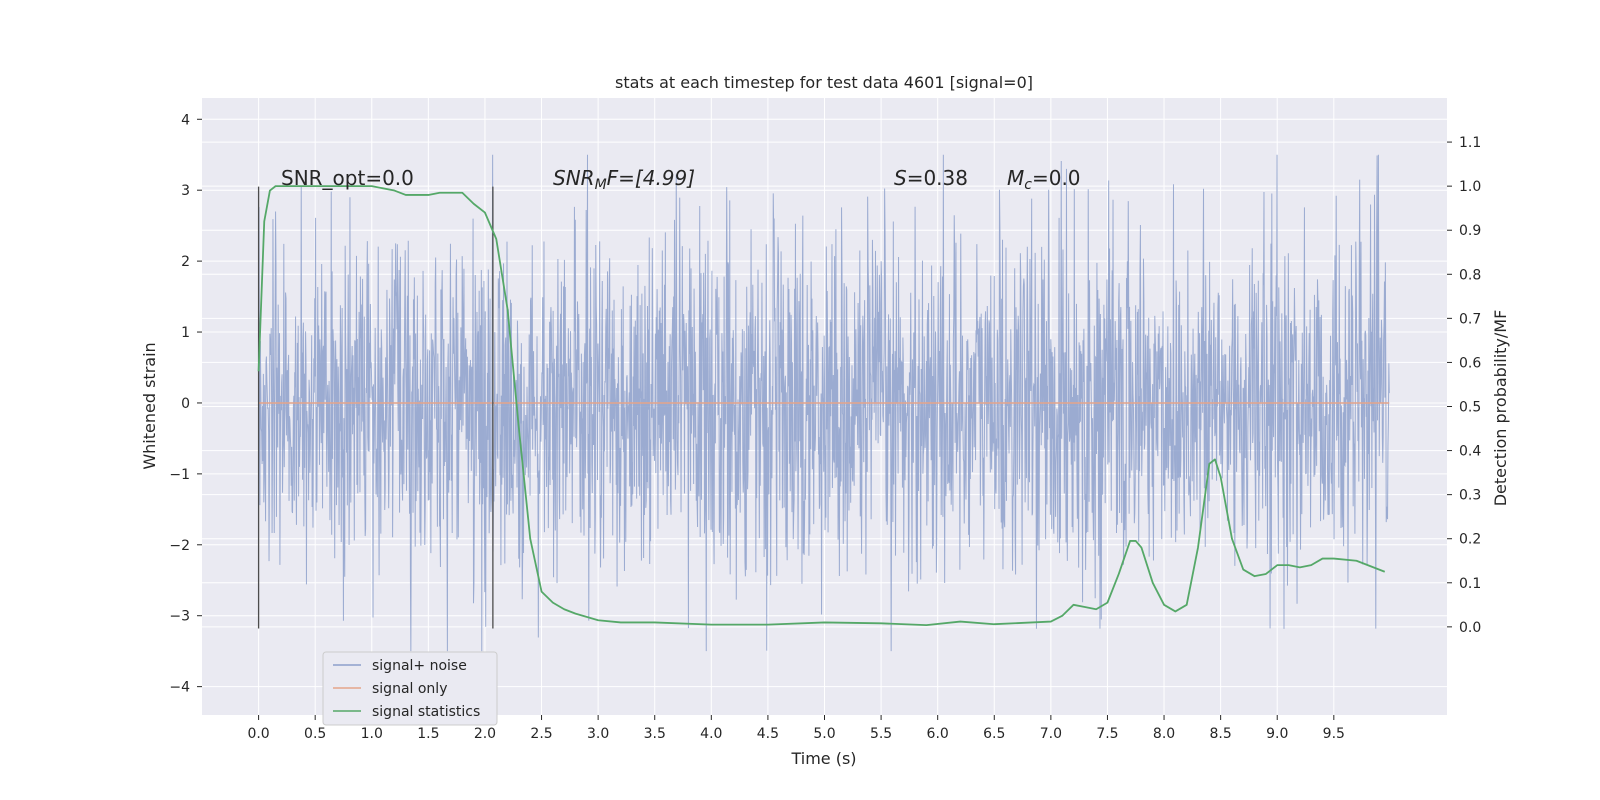  What do you see at coordinates (179, 475) in the screenshot?
I see `y-left-tick-label: −1` at bounding box center [179, 475].